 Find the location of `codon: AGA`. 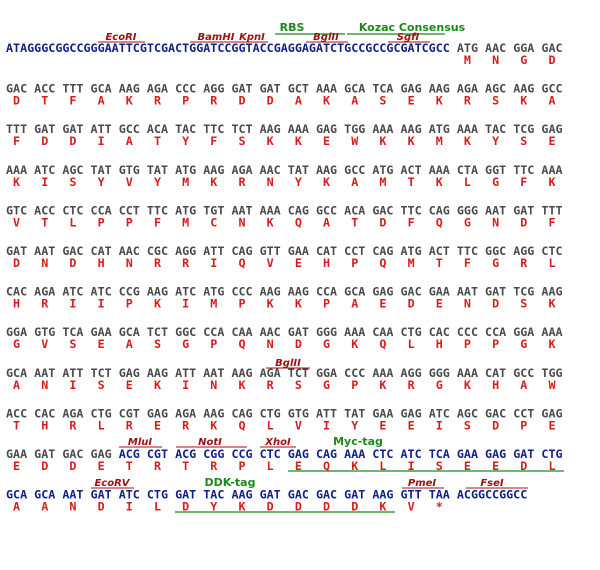

codon: AGA is located at coordinates (157, 89).